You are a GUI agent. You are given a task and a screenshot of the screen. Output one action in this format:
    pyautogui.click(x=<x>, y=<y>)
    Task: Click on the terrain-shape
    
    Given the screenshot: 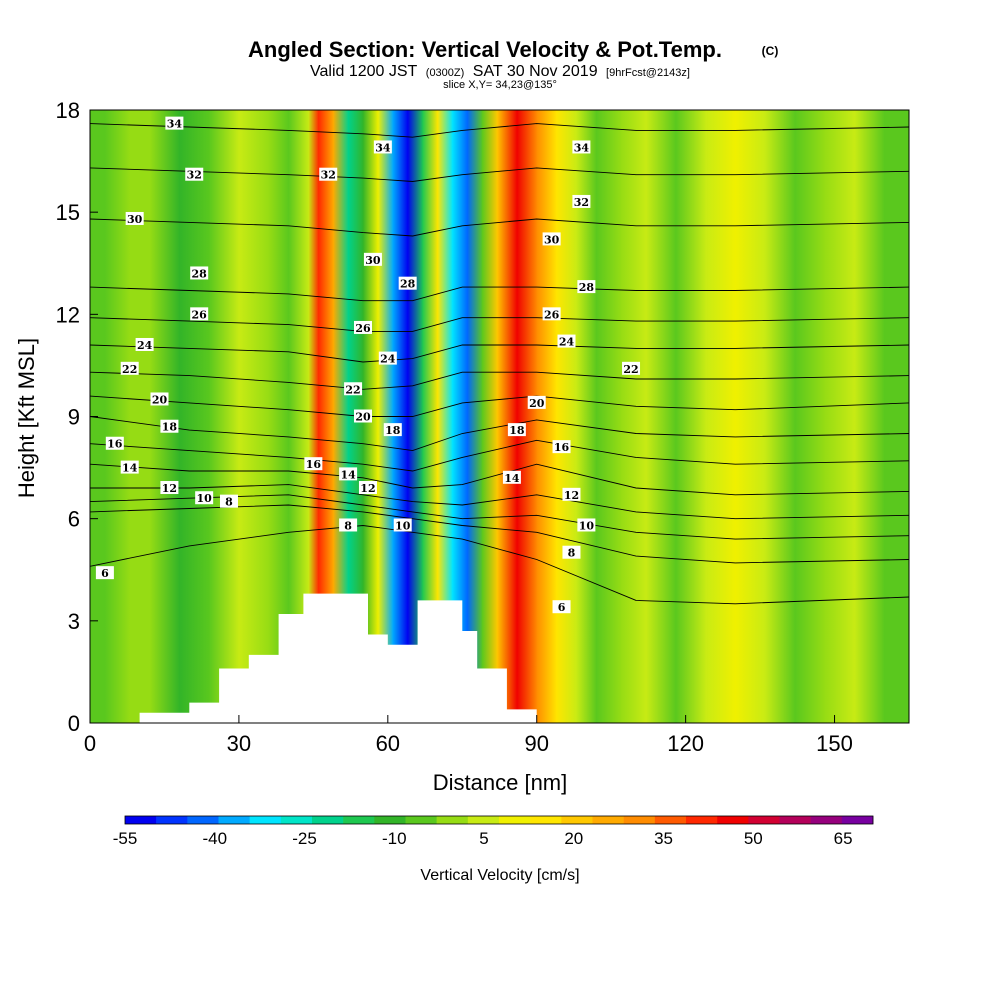 What is the action you would take?
    pyautogui.click(x=499, y=658)
    